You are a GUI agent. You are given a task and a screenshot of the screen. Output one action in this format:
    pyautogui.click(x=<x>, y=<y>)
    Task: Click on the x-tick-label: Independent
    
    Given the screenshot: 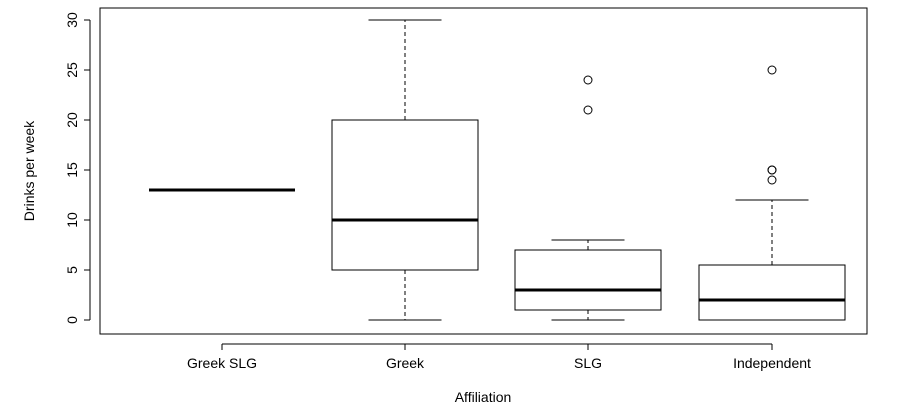 What is the action you would take?
    pyautogui.click(x=772, y=363)
    